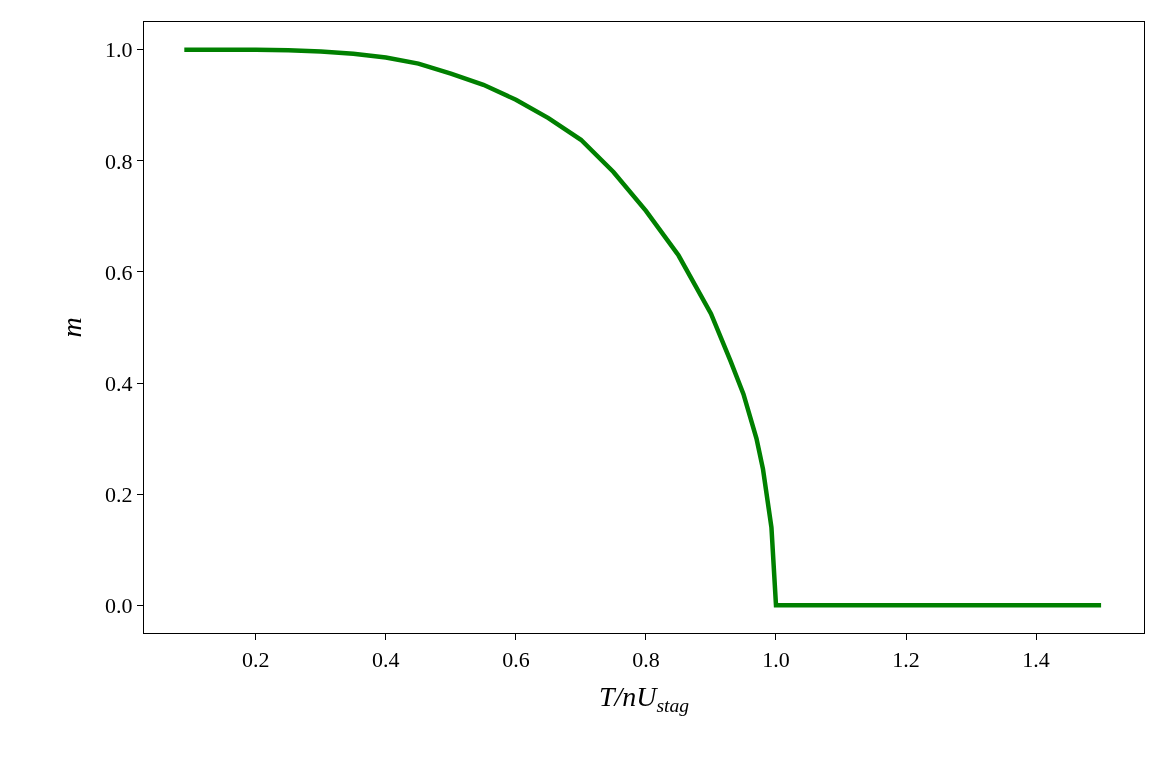  What do you see at coordinates (1036, 659) in the screenshot?
I see `x-tick-label: 1.4` at bounding box center [1036, 659].